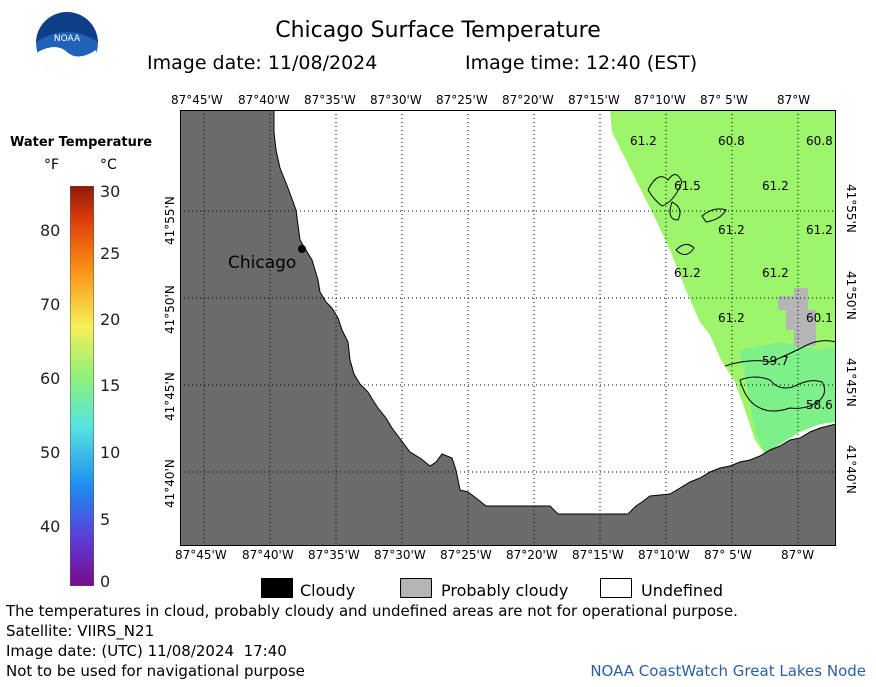 Image resolution: width=876 pixels, height=687 pixels. I want to click on cb-c-10: 10, so click(110, 452).